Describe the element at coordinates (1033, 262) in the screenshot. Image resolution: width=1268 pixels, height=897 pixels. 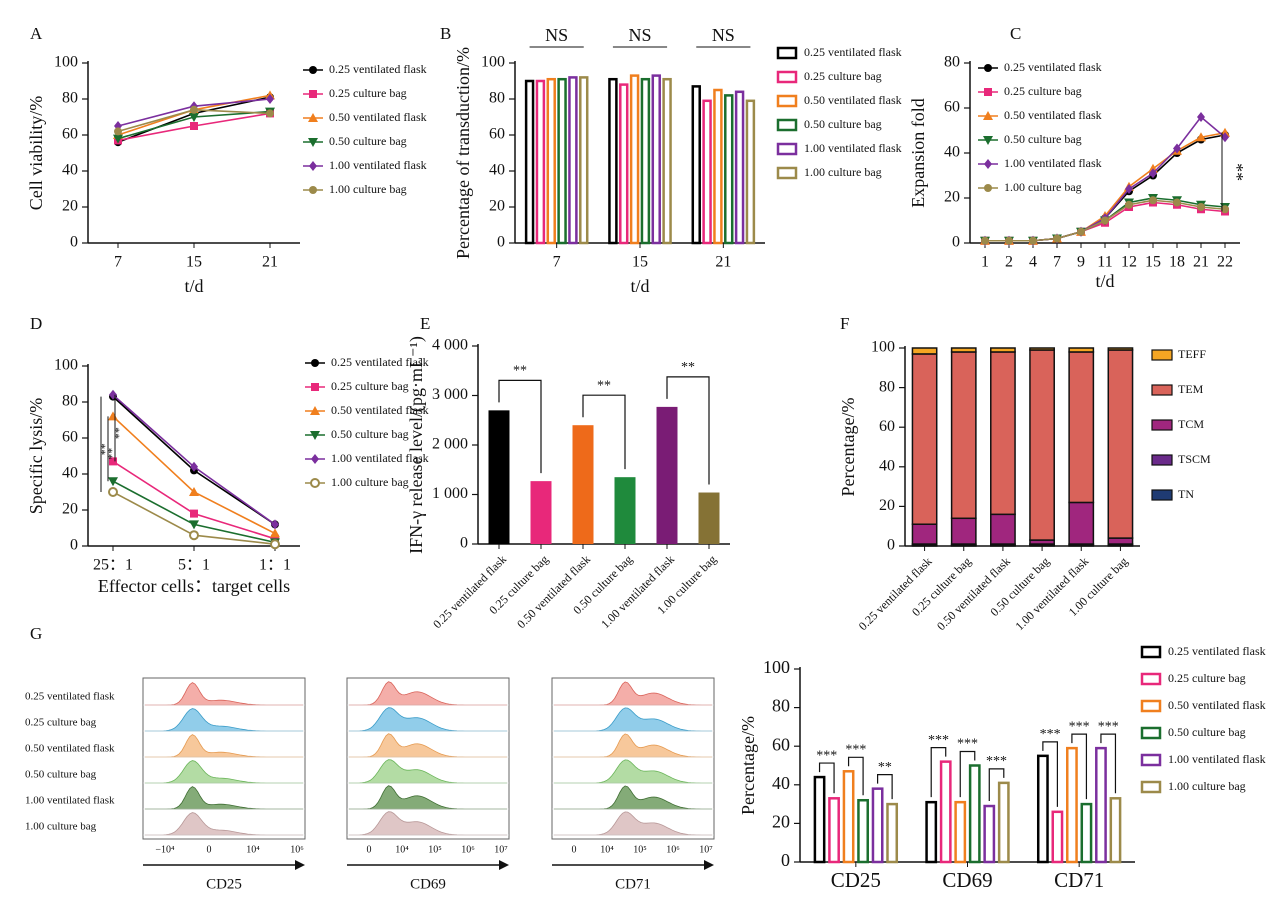
I see `x-tick-label: 4` at that location.